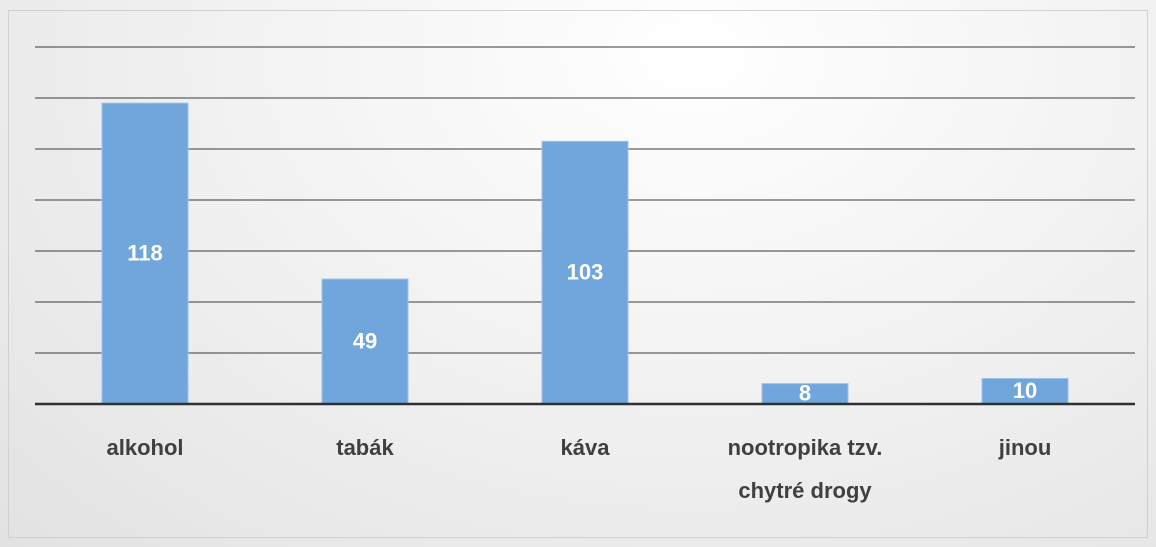  Describe the element at coordinates (805, 469) in the screenshot. I see `x-tick-label: nootropika tzv. chytré drogy` at that location.